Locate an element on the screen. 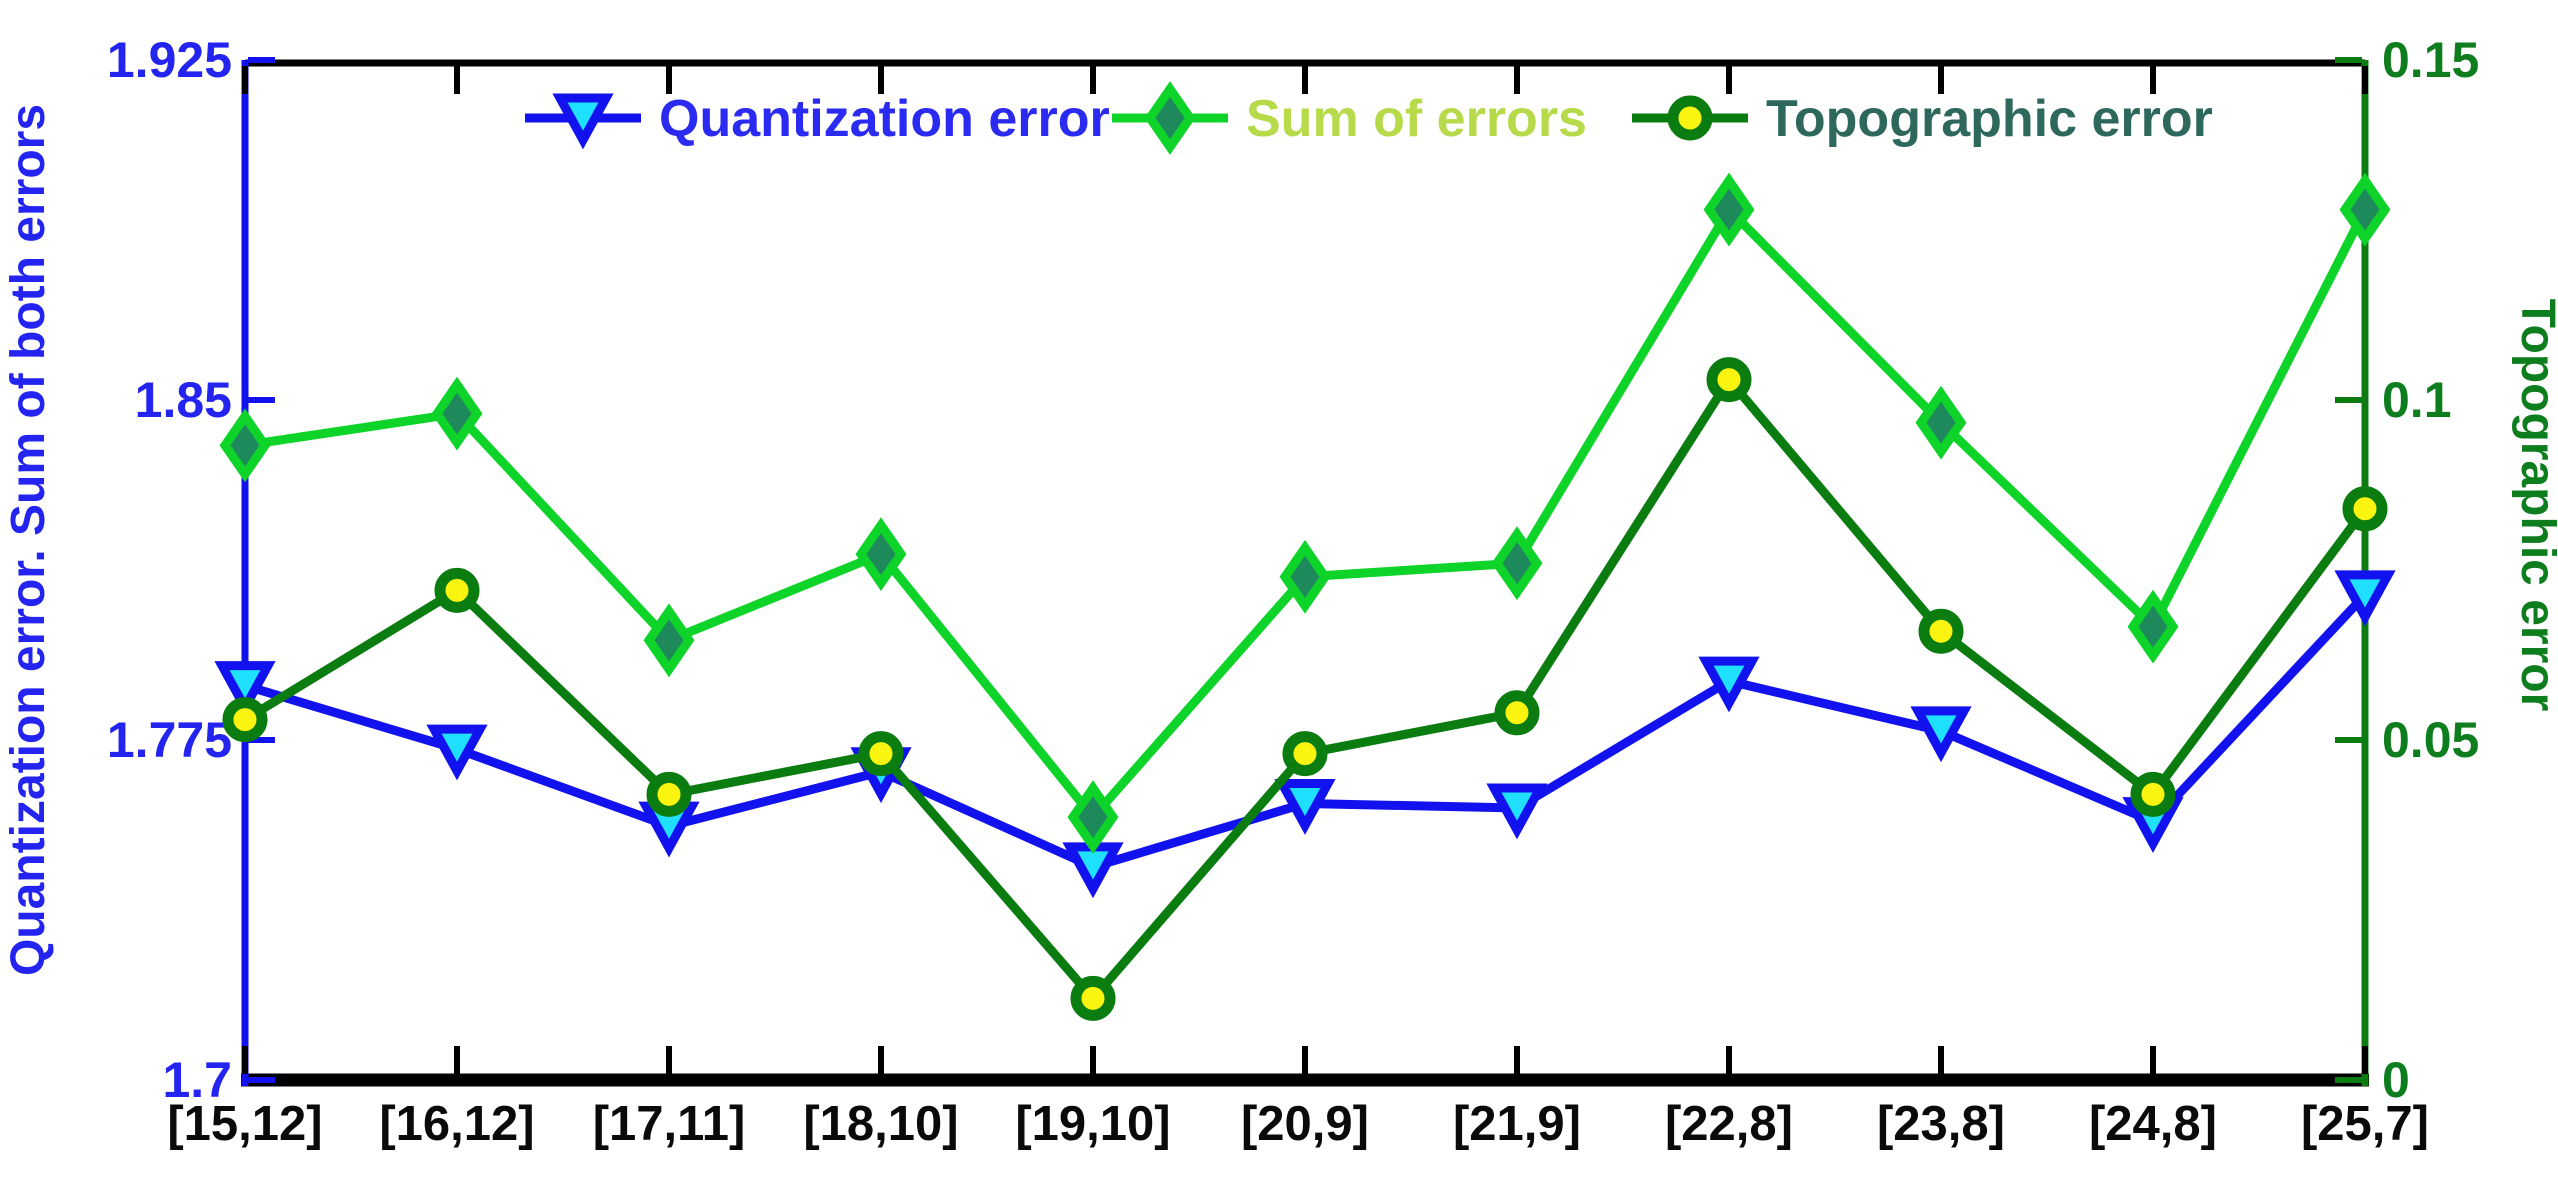  right-tick-label: 0.15 is located at coordinates (2430, 60).